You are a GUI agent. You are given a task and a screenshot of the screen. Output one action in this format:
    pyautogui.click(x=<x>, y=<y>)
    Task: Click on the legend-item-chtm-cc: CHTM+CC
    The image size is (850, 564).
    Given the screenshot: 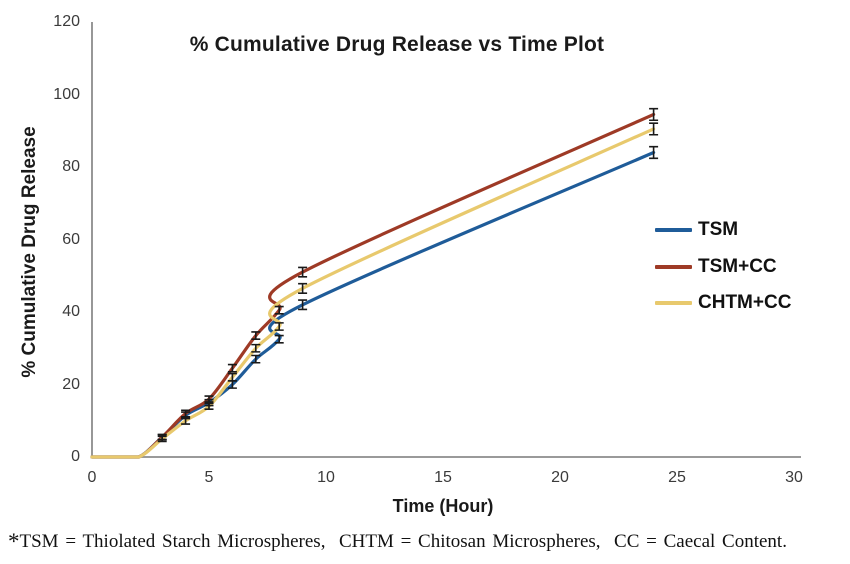 What is the action you would take?
    pyautogui.click(x=723, y=303)
    